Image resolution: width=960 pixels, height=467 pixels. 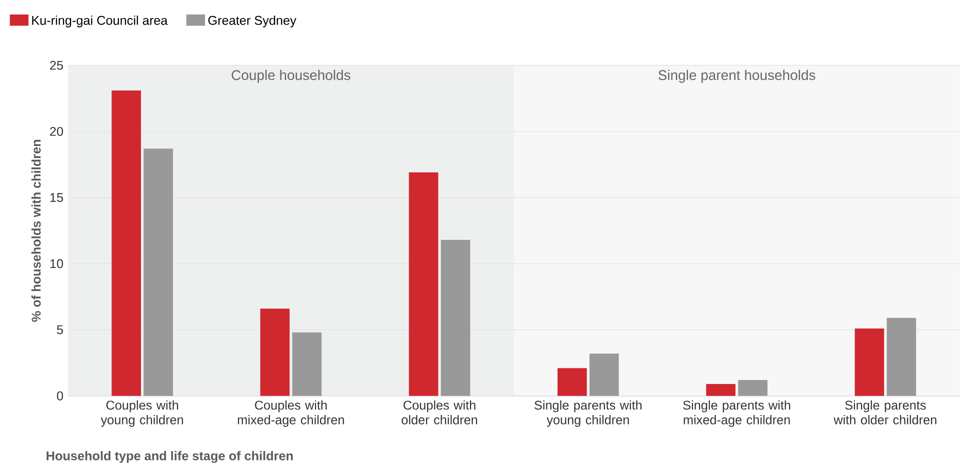 I want to click on x-tick-label: Single parents with older children, so click(x=885, y=412).